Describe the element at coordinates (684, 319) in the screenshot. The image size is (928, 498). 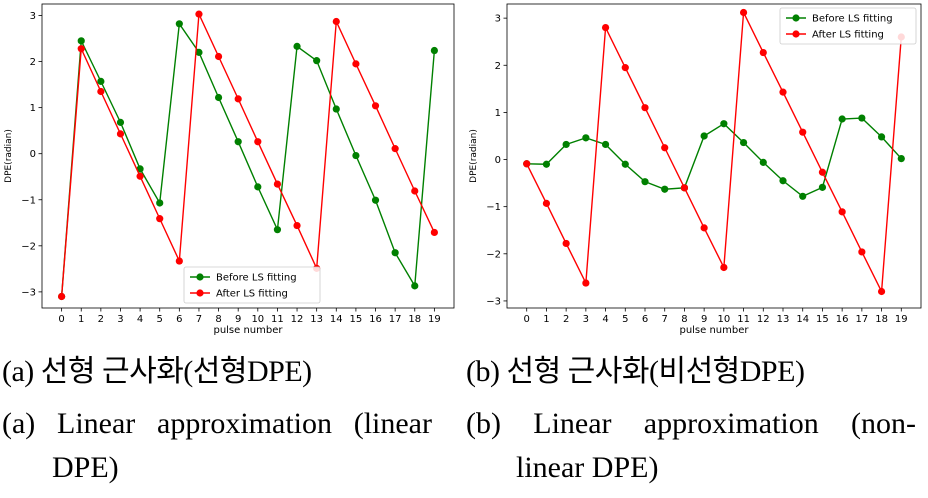
I see `x-tick-label-8: 8` at that location.